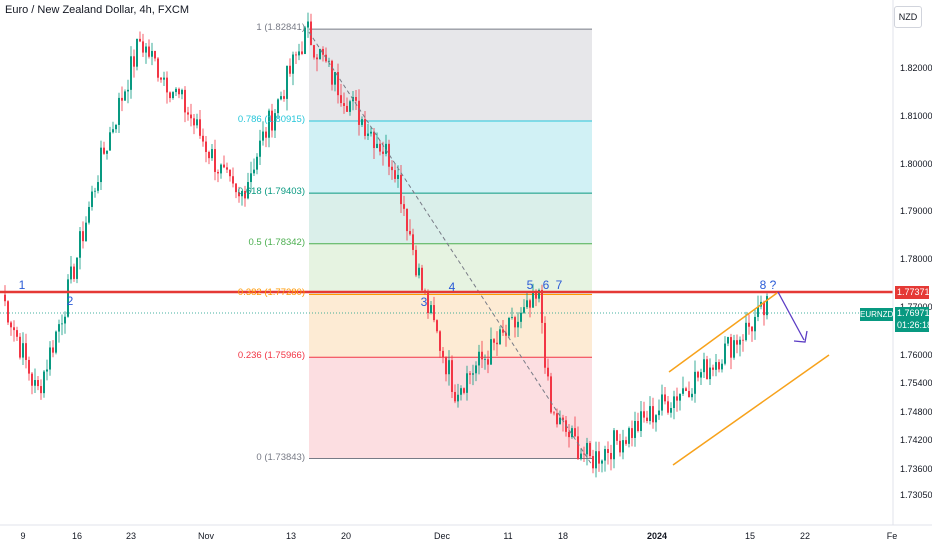 Image resolution: width=932 pixels, height=550 pixels. I want to click on price-tick-label: 1.76000, so click(916, 354).